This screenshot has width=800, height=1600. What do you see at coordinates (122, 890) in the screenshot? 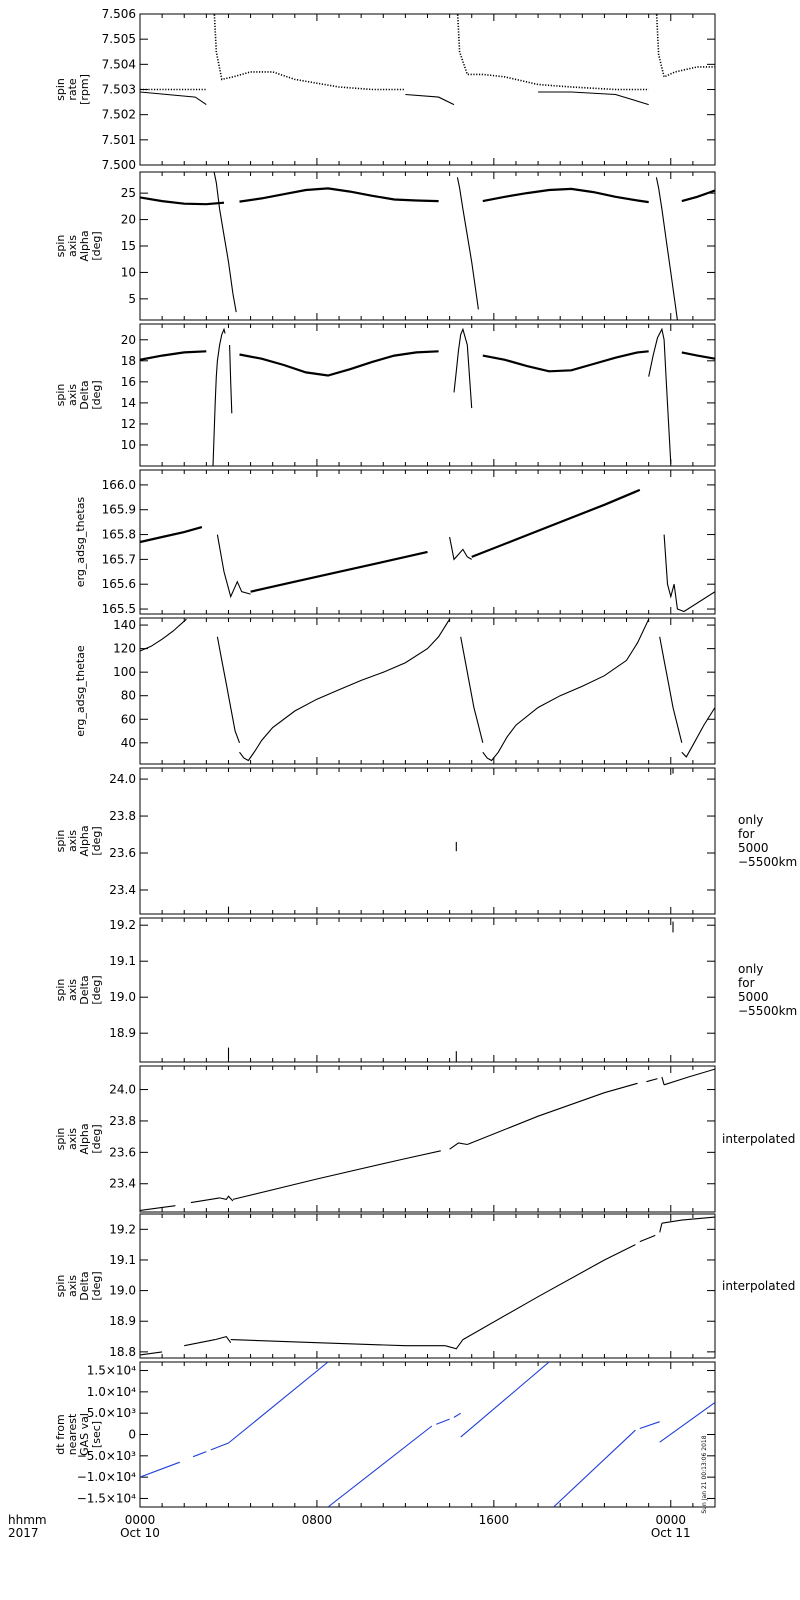
I see `y-tick-label: 23.4` at bounding box center [122, 890].